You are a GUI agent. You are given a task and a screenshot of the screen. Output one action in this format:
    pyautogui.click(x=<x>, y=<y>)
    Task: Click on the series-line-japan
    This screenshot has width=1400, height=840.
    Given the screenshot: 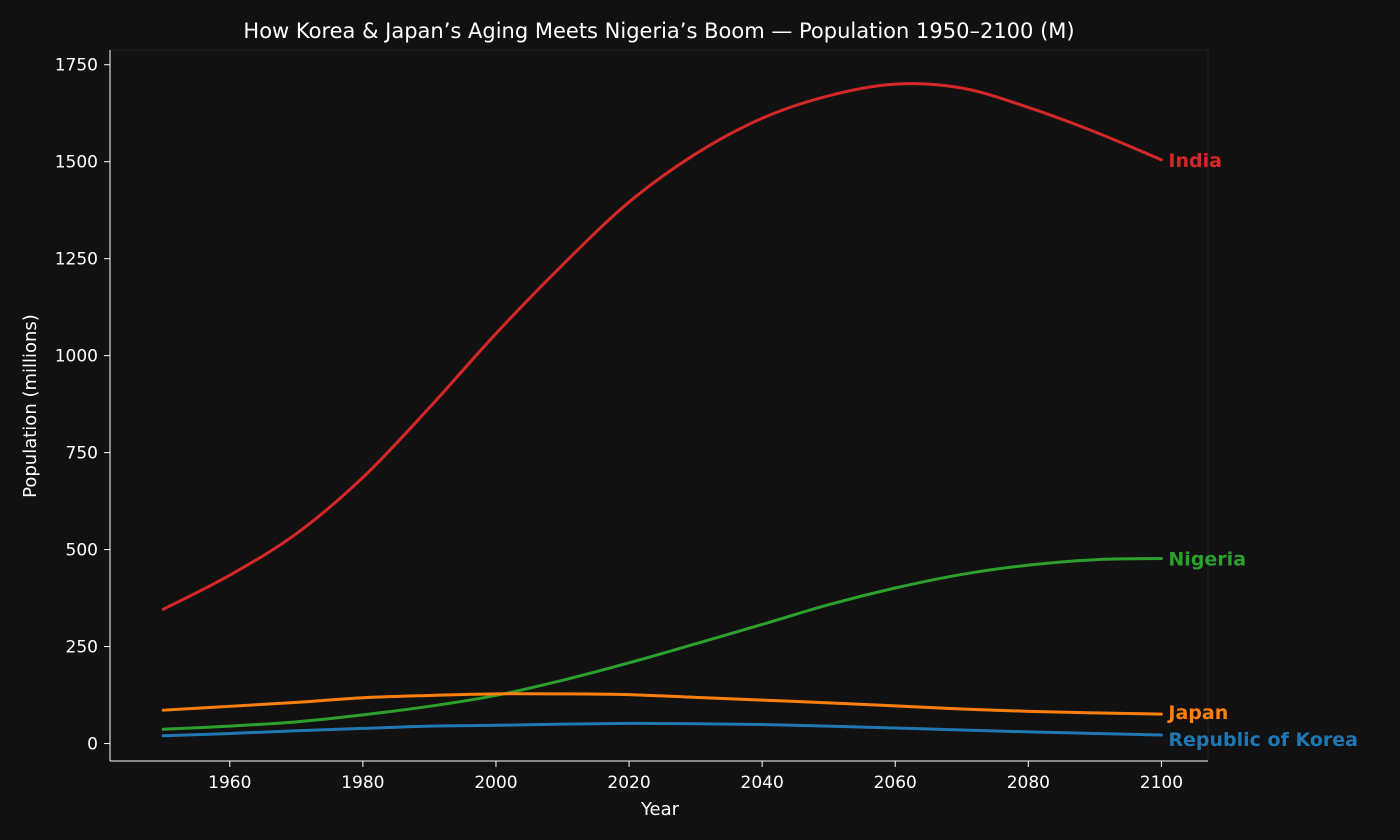 What is the action you would take?
    pyautogui.click(x=662, y=704)
    